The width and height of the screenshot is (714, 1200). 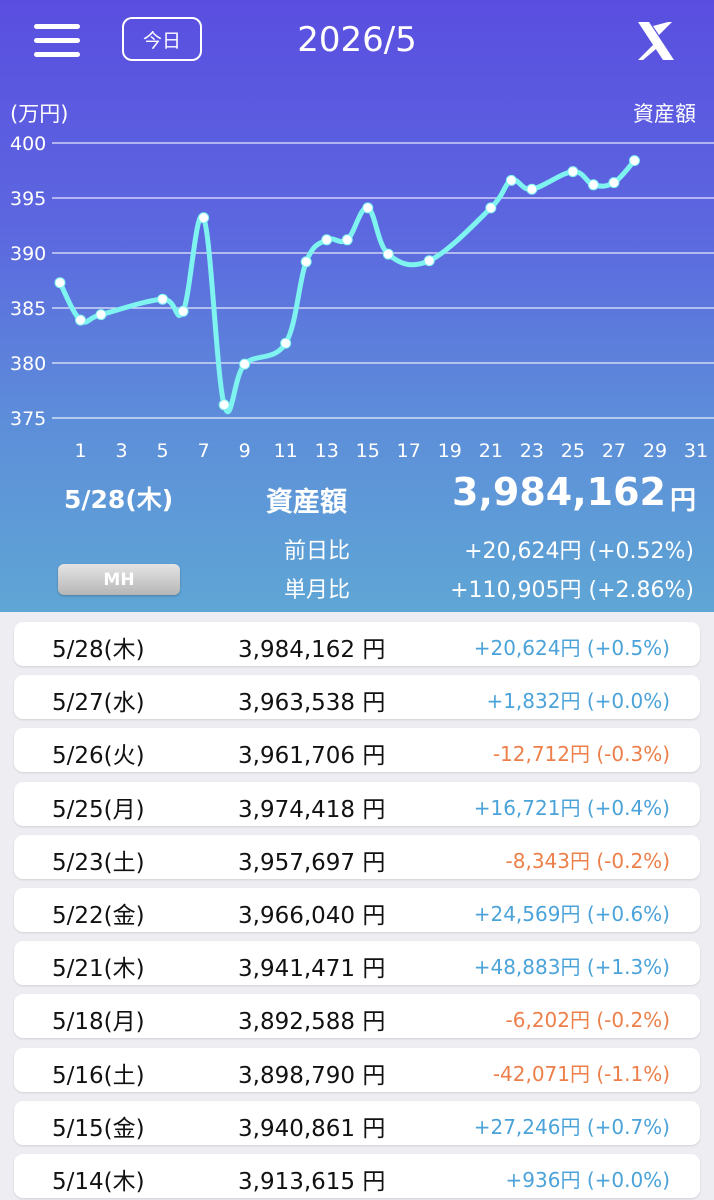 What do you see at coordinates (204, 451) in the screenshot?
I see `x-tick-label: 7` at bounding box center [204, 451].